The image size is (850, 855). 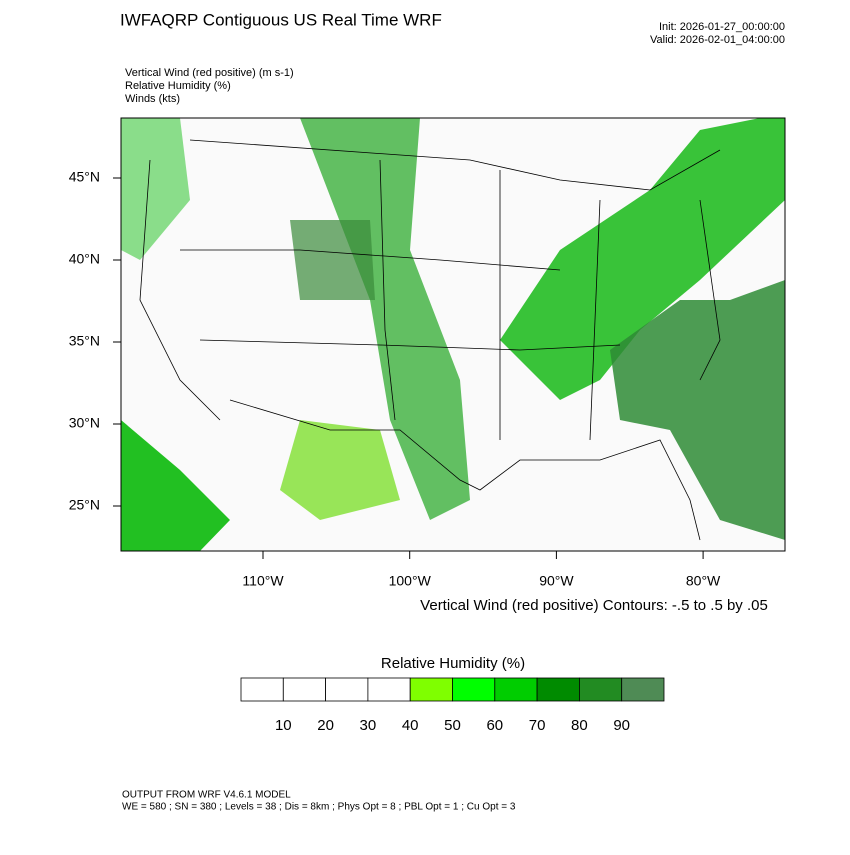 I want to click on colorbar-label: 10, so click(x=283, y=725).